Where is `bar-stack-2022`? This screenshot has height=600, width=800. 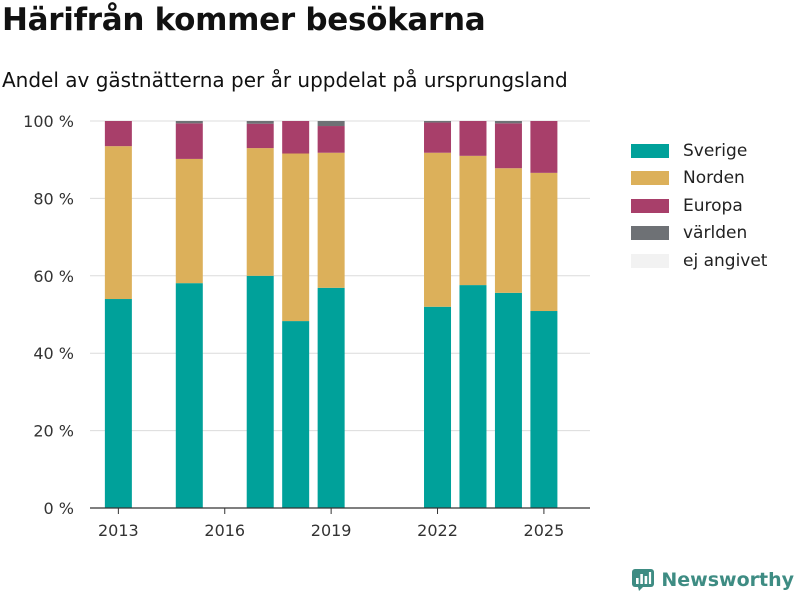
bar-stack-2022 is located at coordinates (438, 314).